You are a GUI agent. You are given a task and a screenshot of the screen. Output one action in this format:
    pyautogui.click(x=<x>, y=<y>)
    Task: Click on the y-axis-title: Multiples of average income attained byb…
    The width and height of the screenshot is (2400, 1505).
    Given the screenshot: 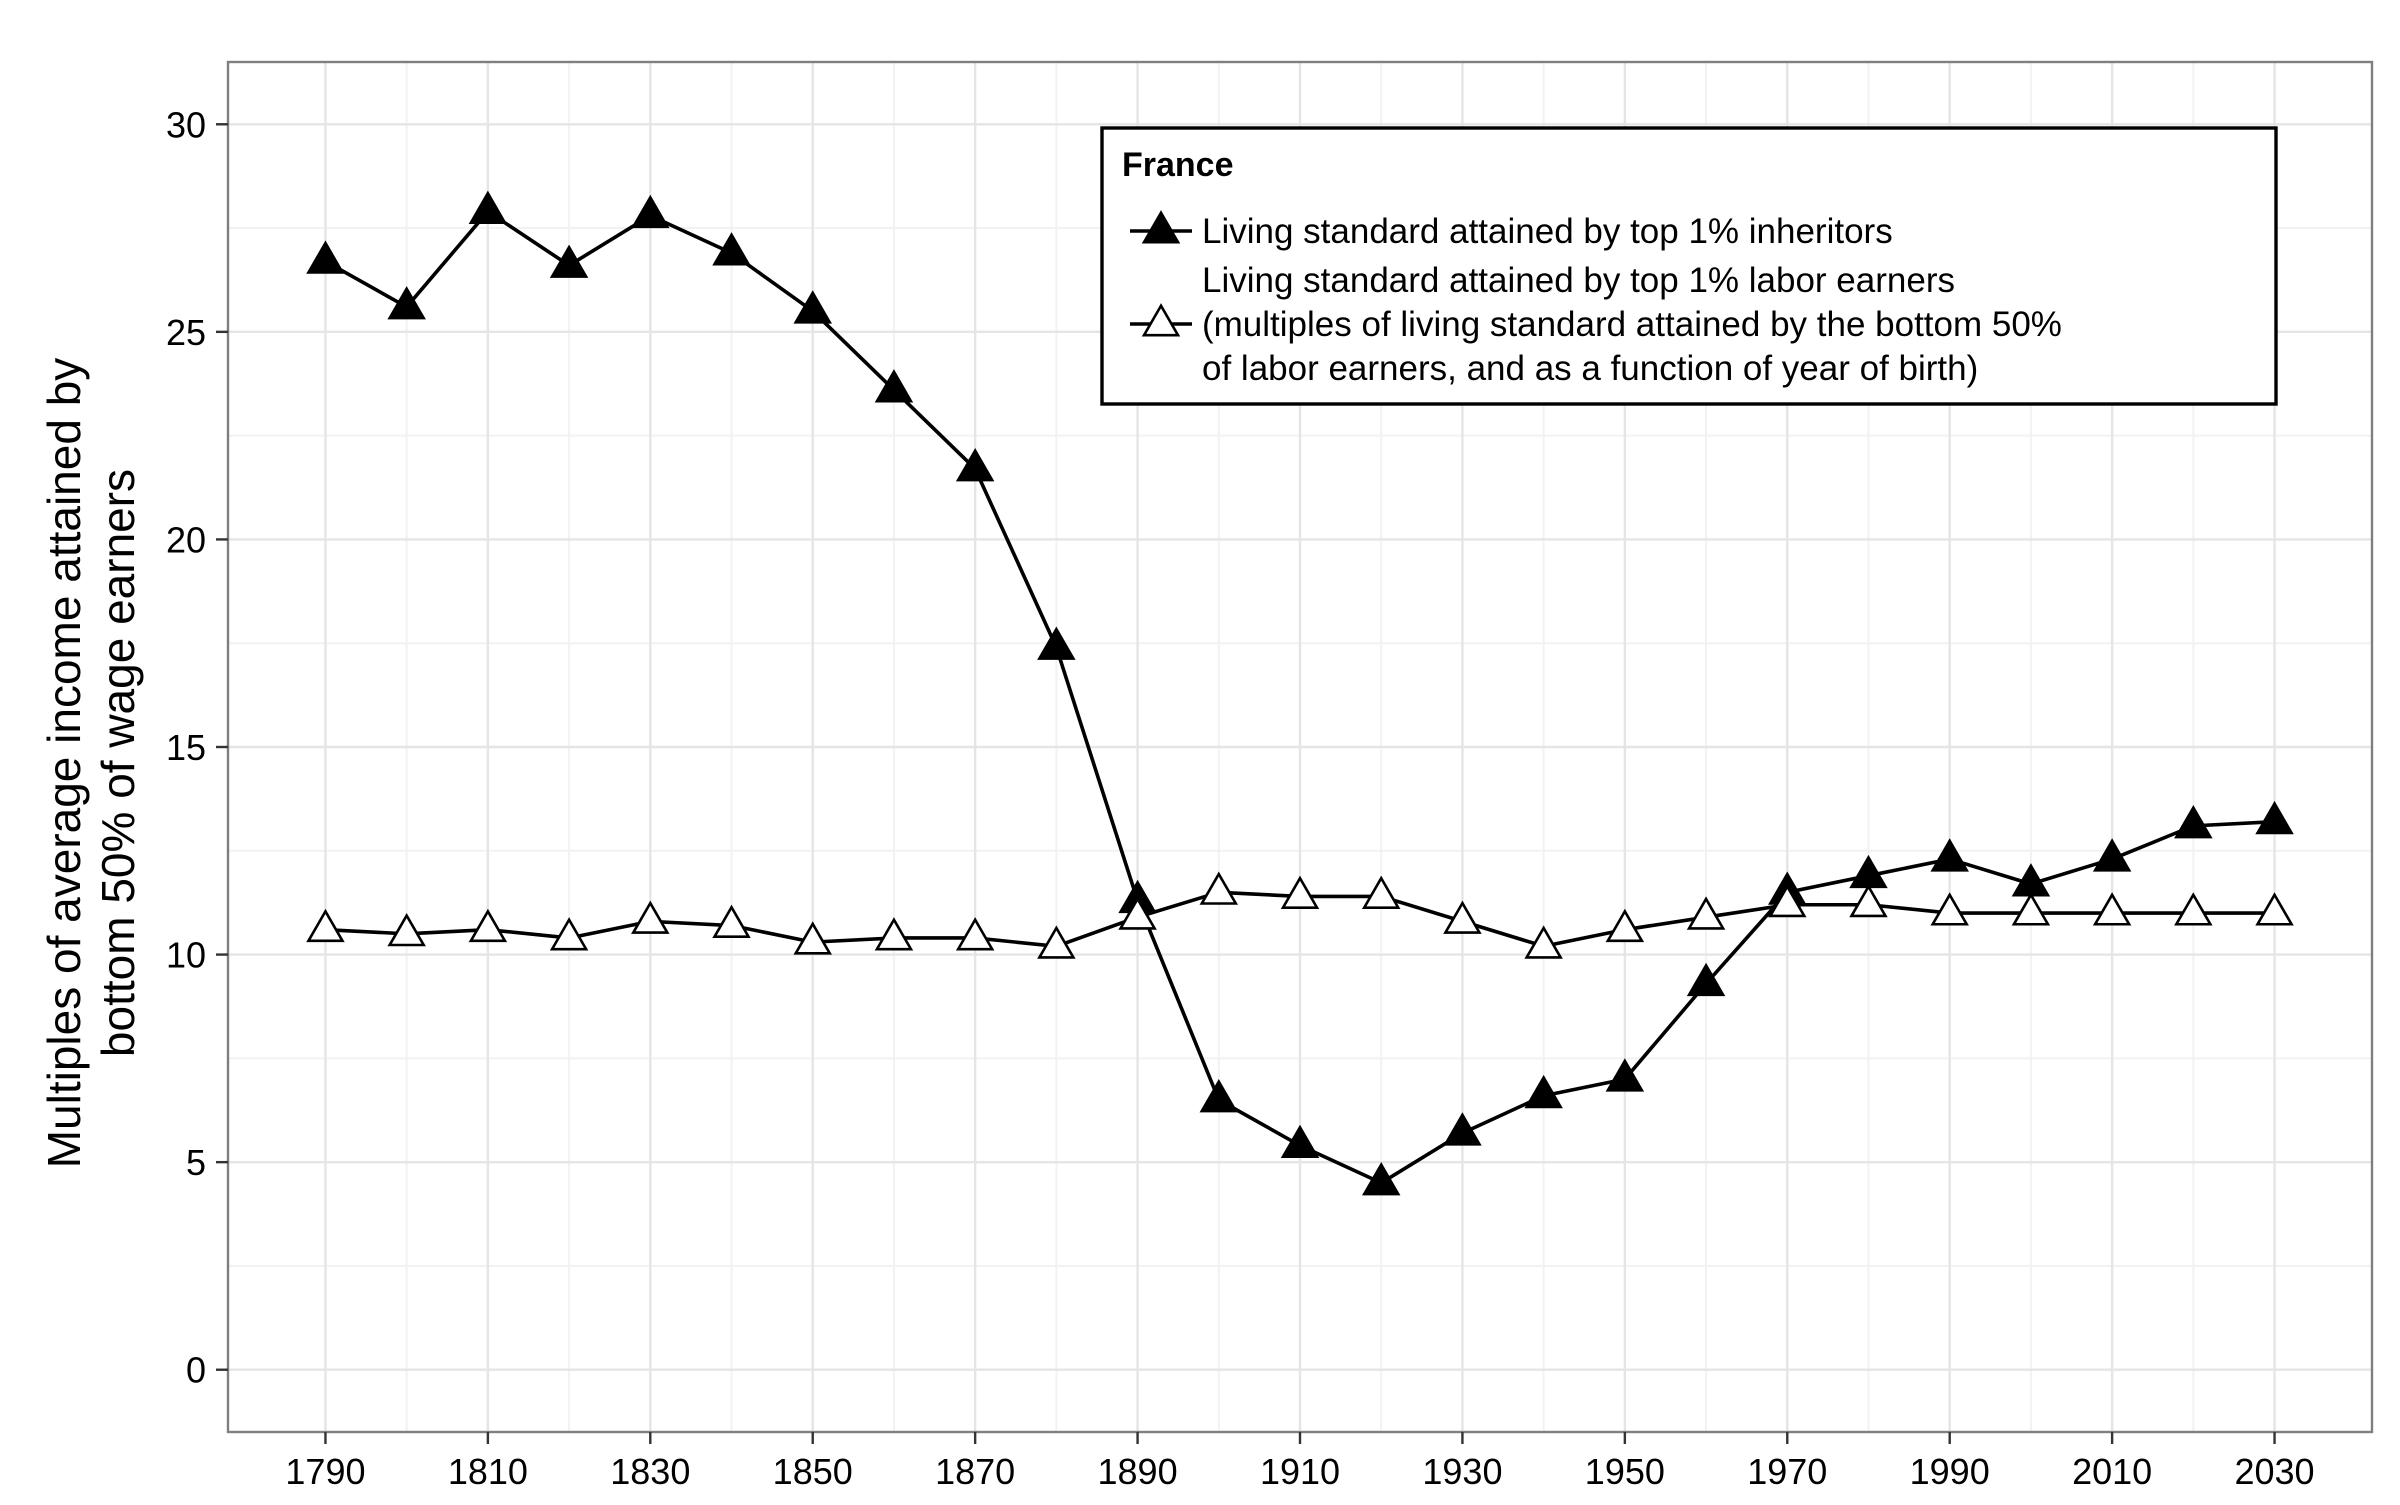 What is the action you would take?
    pyautogui.click(x=91, y=763)
    